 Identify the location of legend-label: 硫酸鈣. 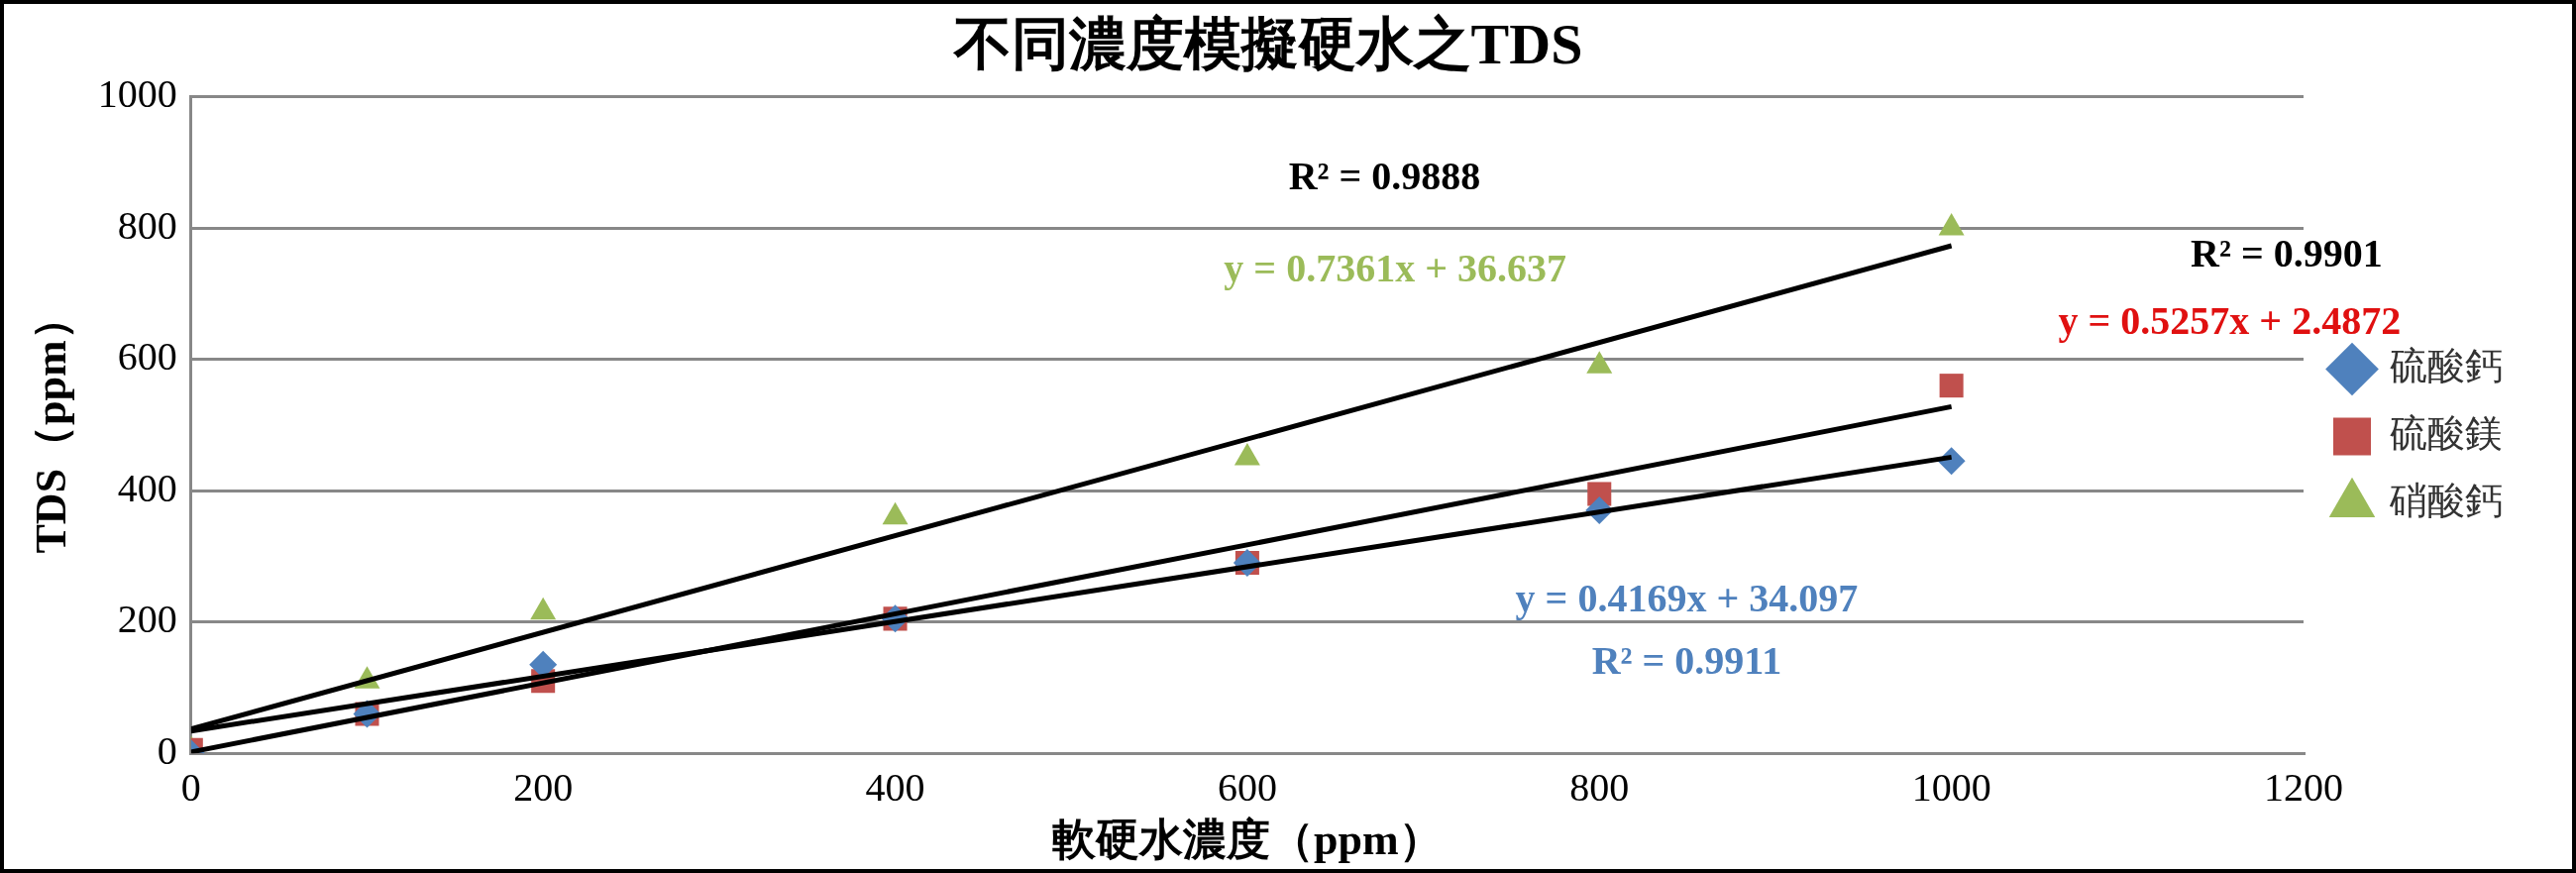
(2447, 366).